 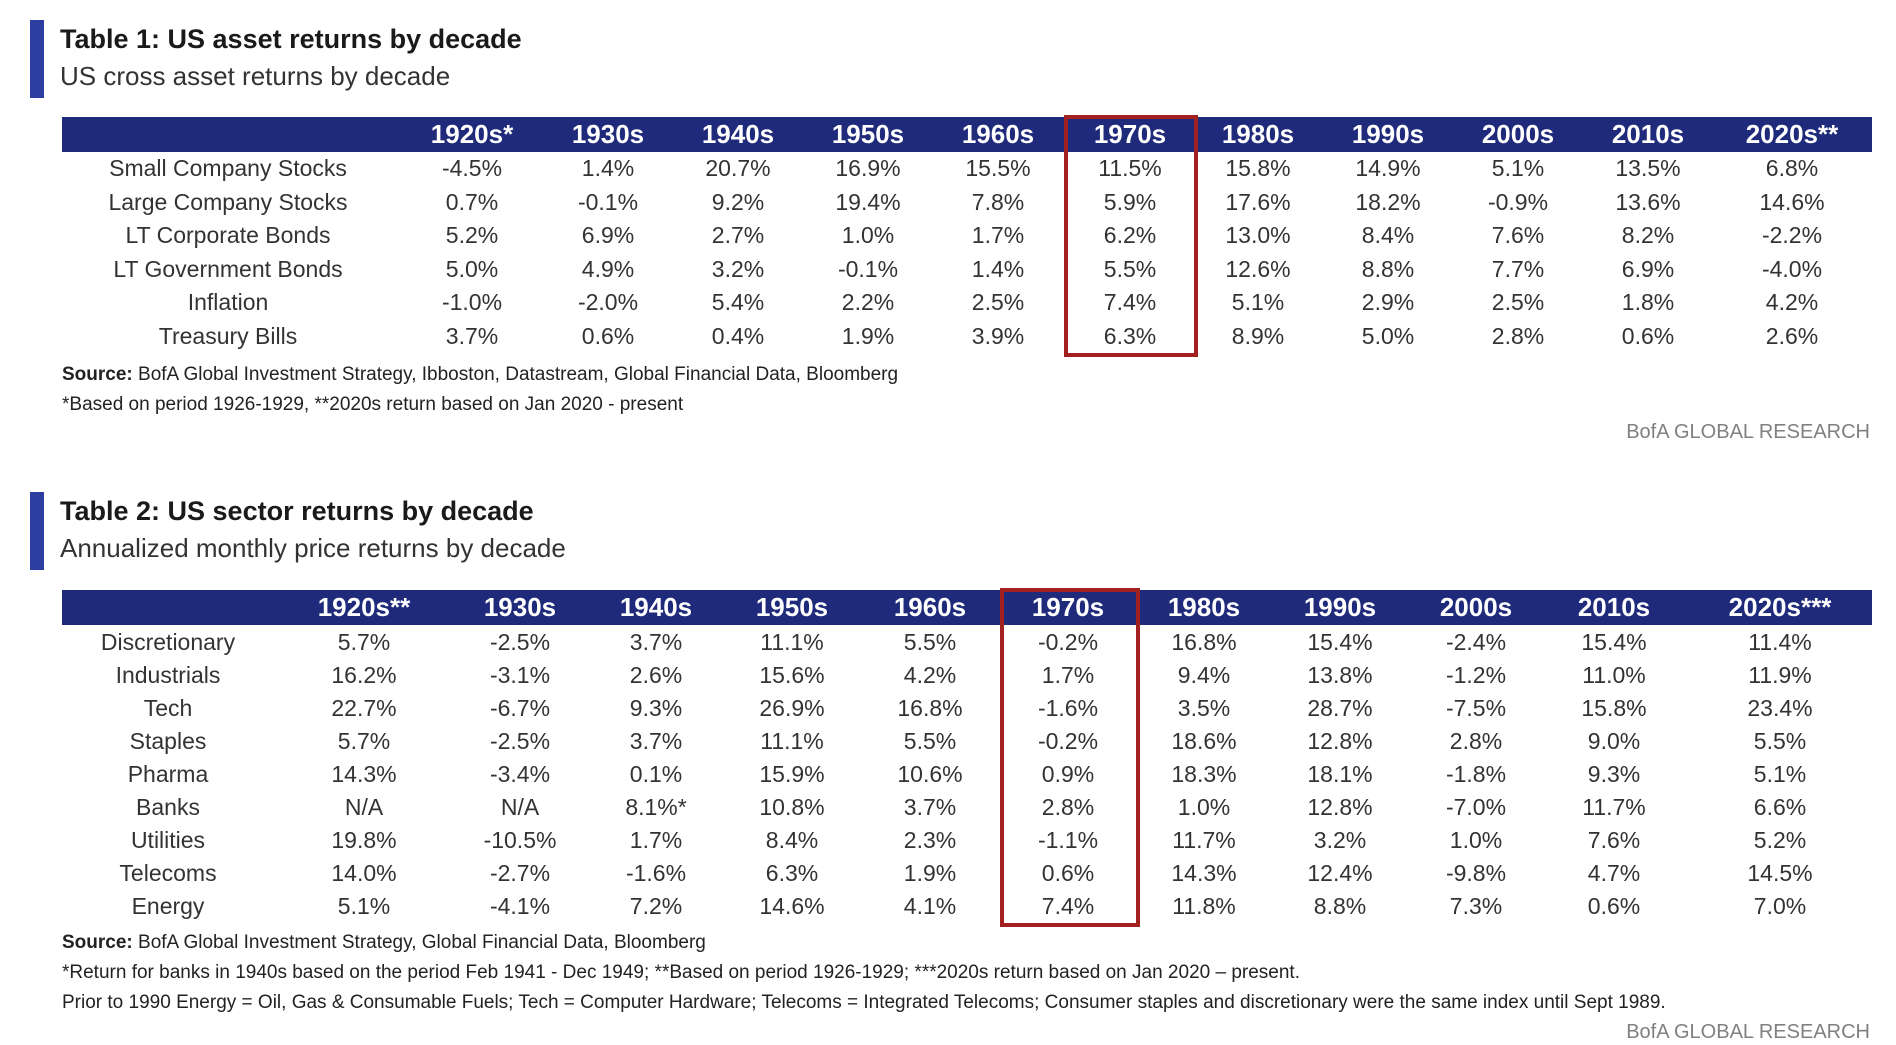 I want to click on table1-cell: 18.2%, so click(x=1388, y=201).